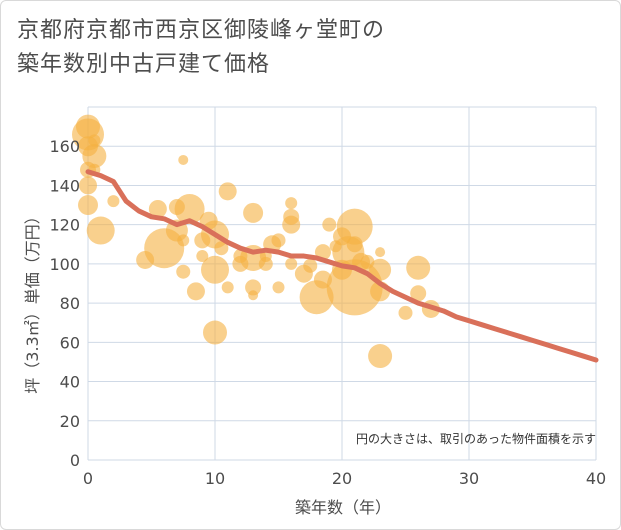 This screenshot has height=530, width=621. Describe the element at coordinates (342, 478) in the screenshot. I see `x-tick-label: 20` at that location.